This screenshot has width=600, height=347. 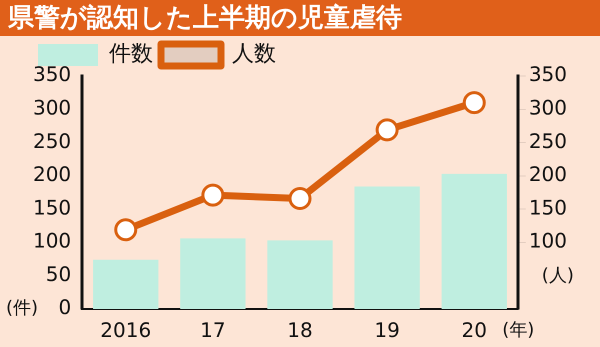 I want to click on y-tick-label: 250, so click(x=52, y=140).